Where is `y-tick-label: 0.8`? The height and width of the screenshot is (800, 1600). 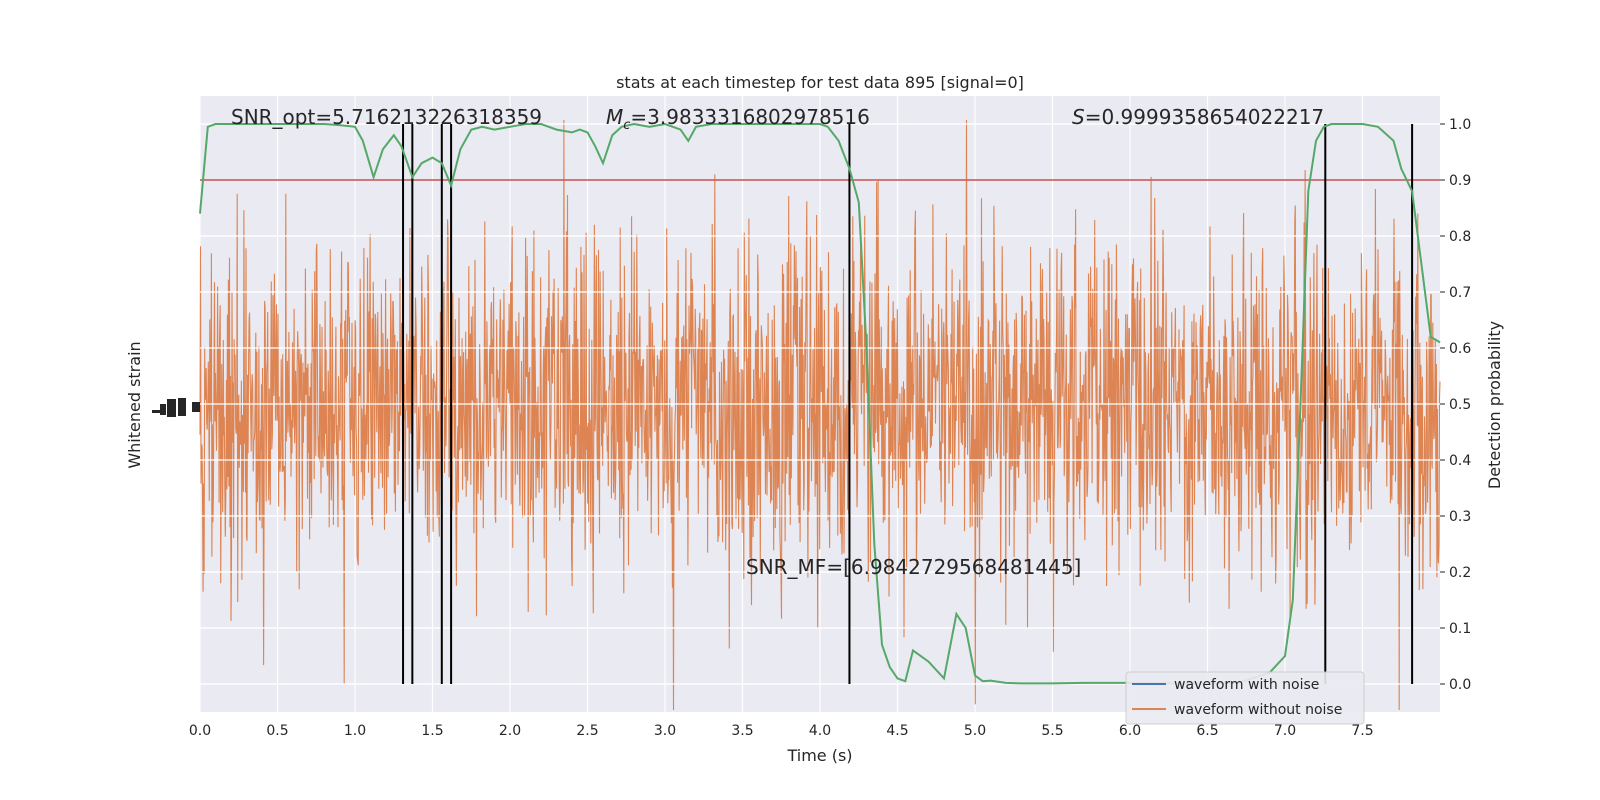 y-tick-label: 0.8 is located at coordinates (1460, 237).